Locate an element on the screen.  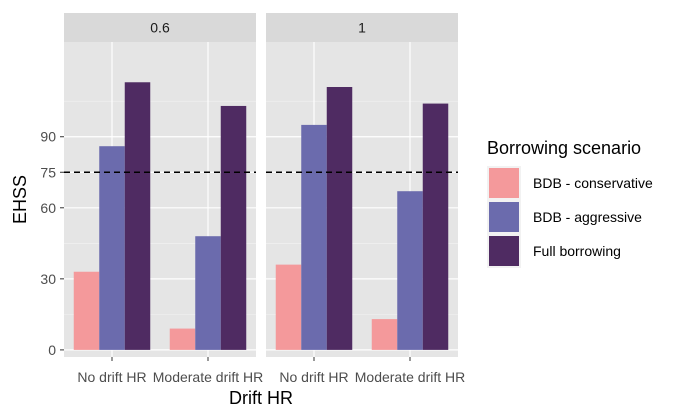
y-tick-label: 0 is located at coordinates (52, 350).